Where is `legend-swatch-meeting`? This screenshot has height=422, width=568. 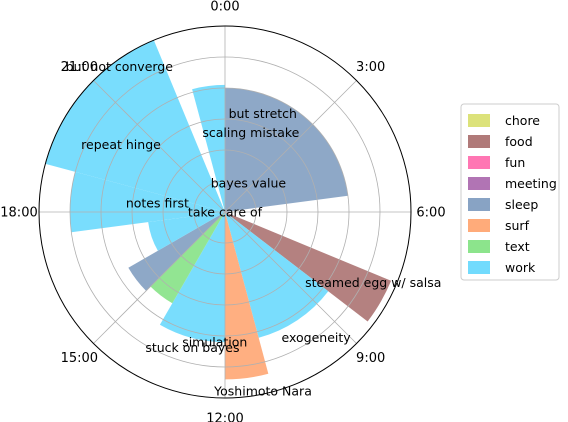
legend-swatch-meeting is located at coordinates (479, 183).